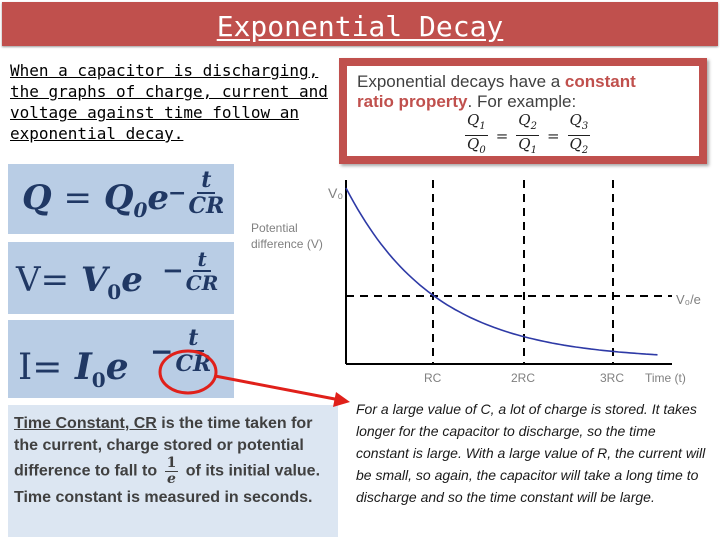 The image size is (720, 540). I want to click on frac-num-sub: 1, so click(482, 126).